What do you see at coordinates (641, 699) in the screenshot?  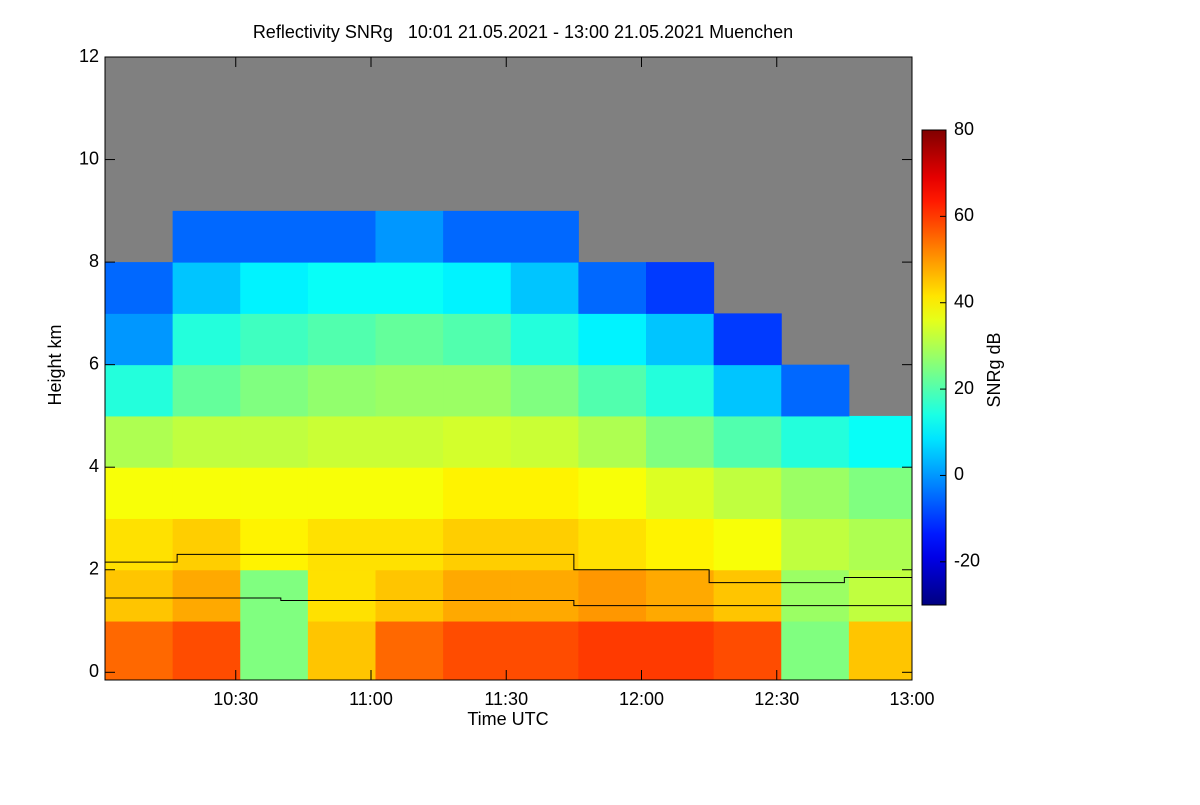 I see `x-tick-label: 12:00` at bounding box center [641, 699].